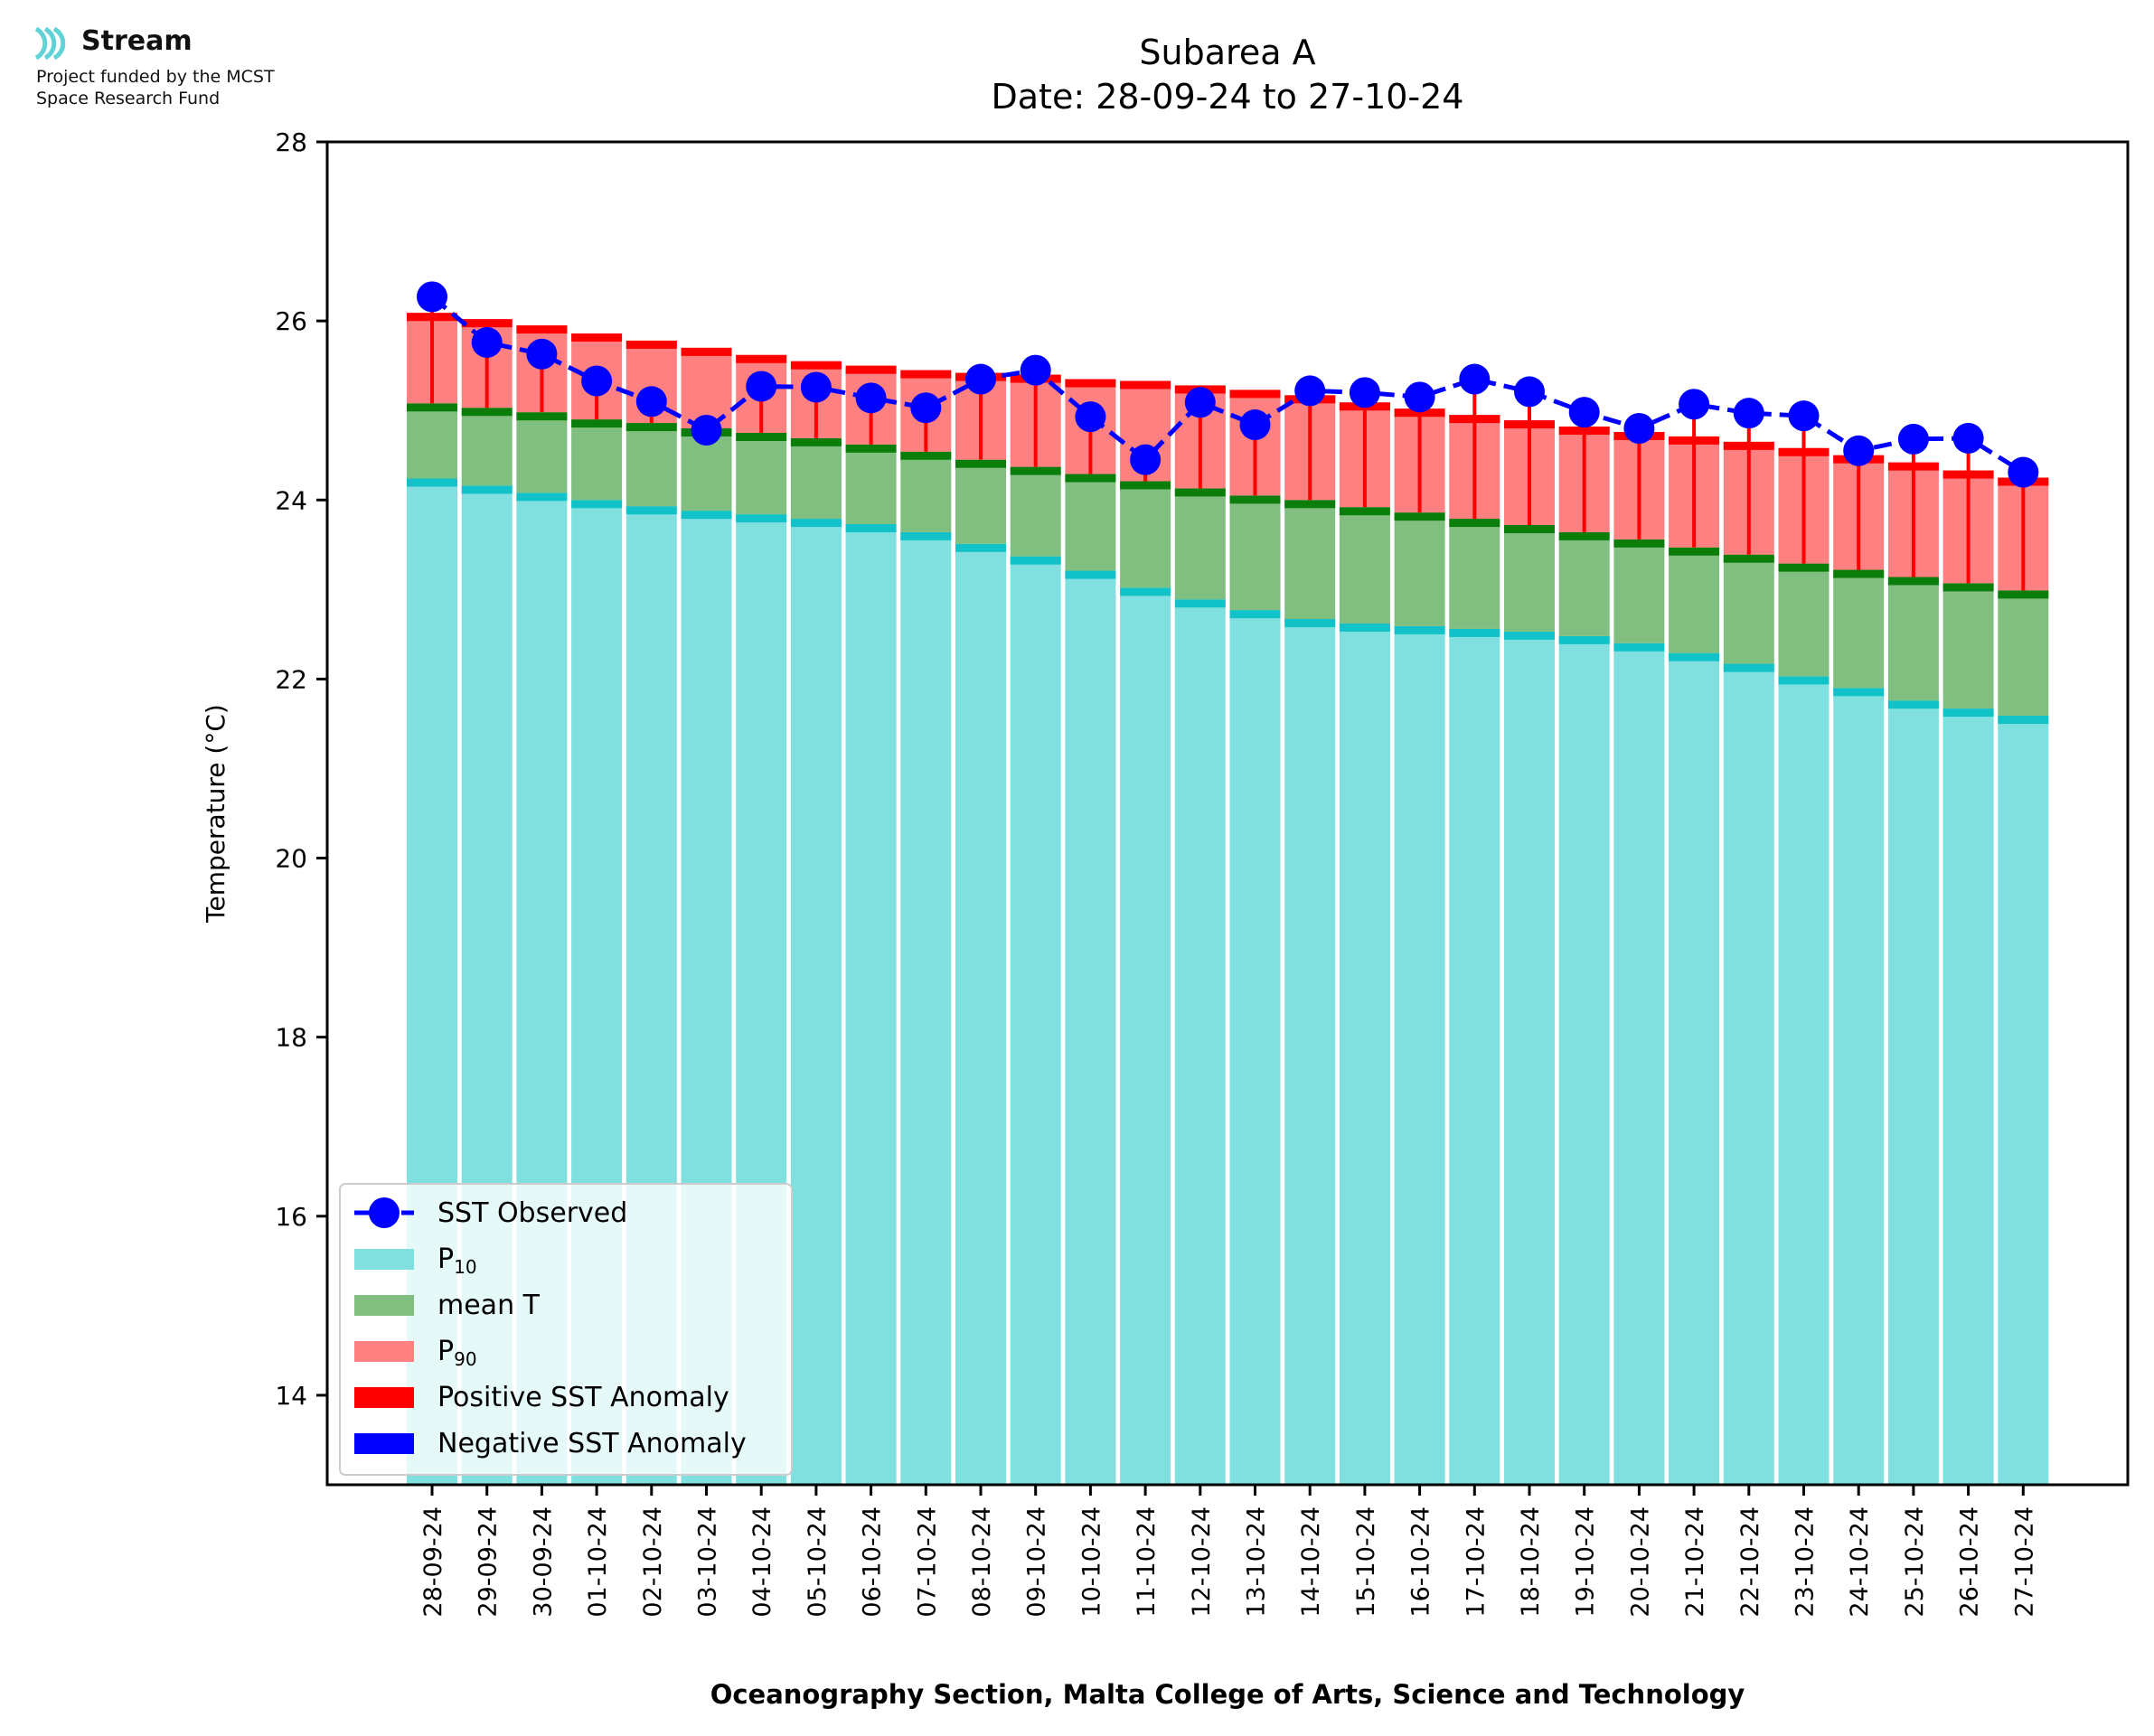 This screenshot has height=1736, width=2154. Describe the element at coordinates (1476, 1562) in the screenshot. I see `x-tick-label: 17-10-24` at that location.